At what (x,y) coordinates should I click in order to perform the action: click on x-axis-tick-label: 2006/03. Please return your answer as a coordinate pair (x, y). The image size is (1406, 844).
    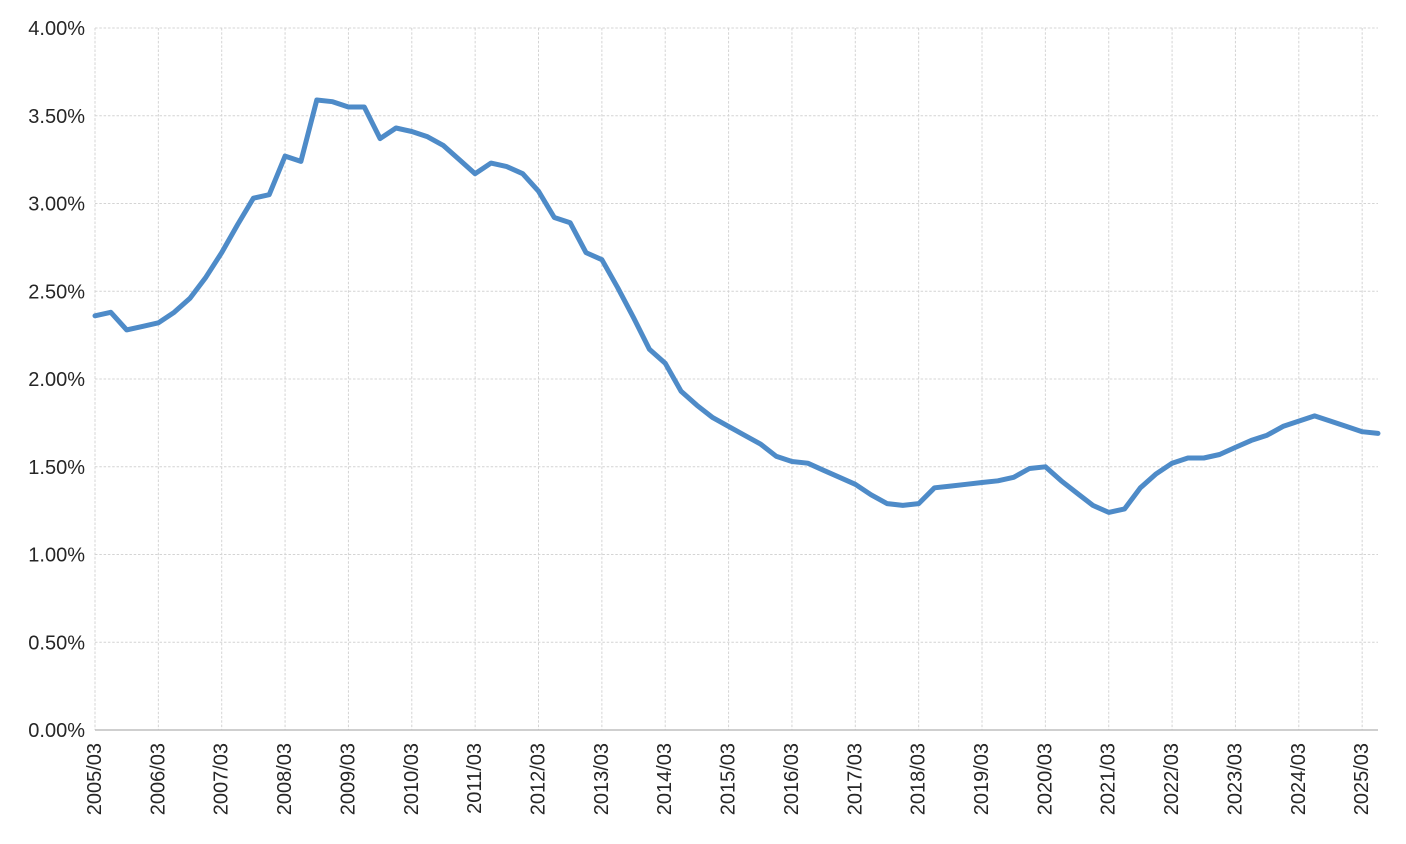
    Looking at the image, I should click on (158, 779).